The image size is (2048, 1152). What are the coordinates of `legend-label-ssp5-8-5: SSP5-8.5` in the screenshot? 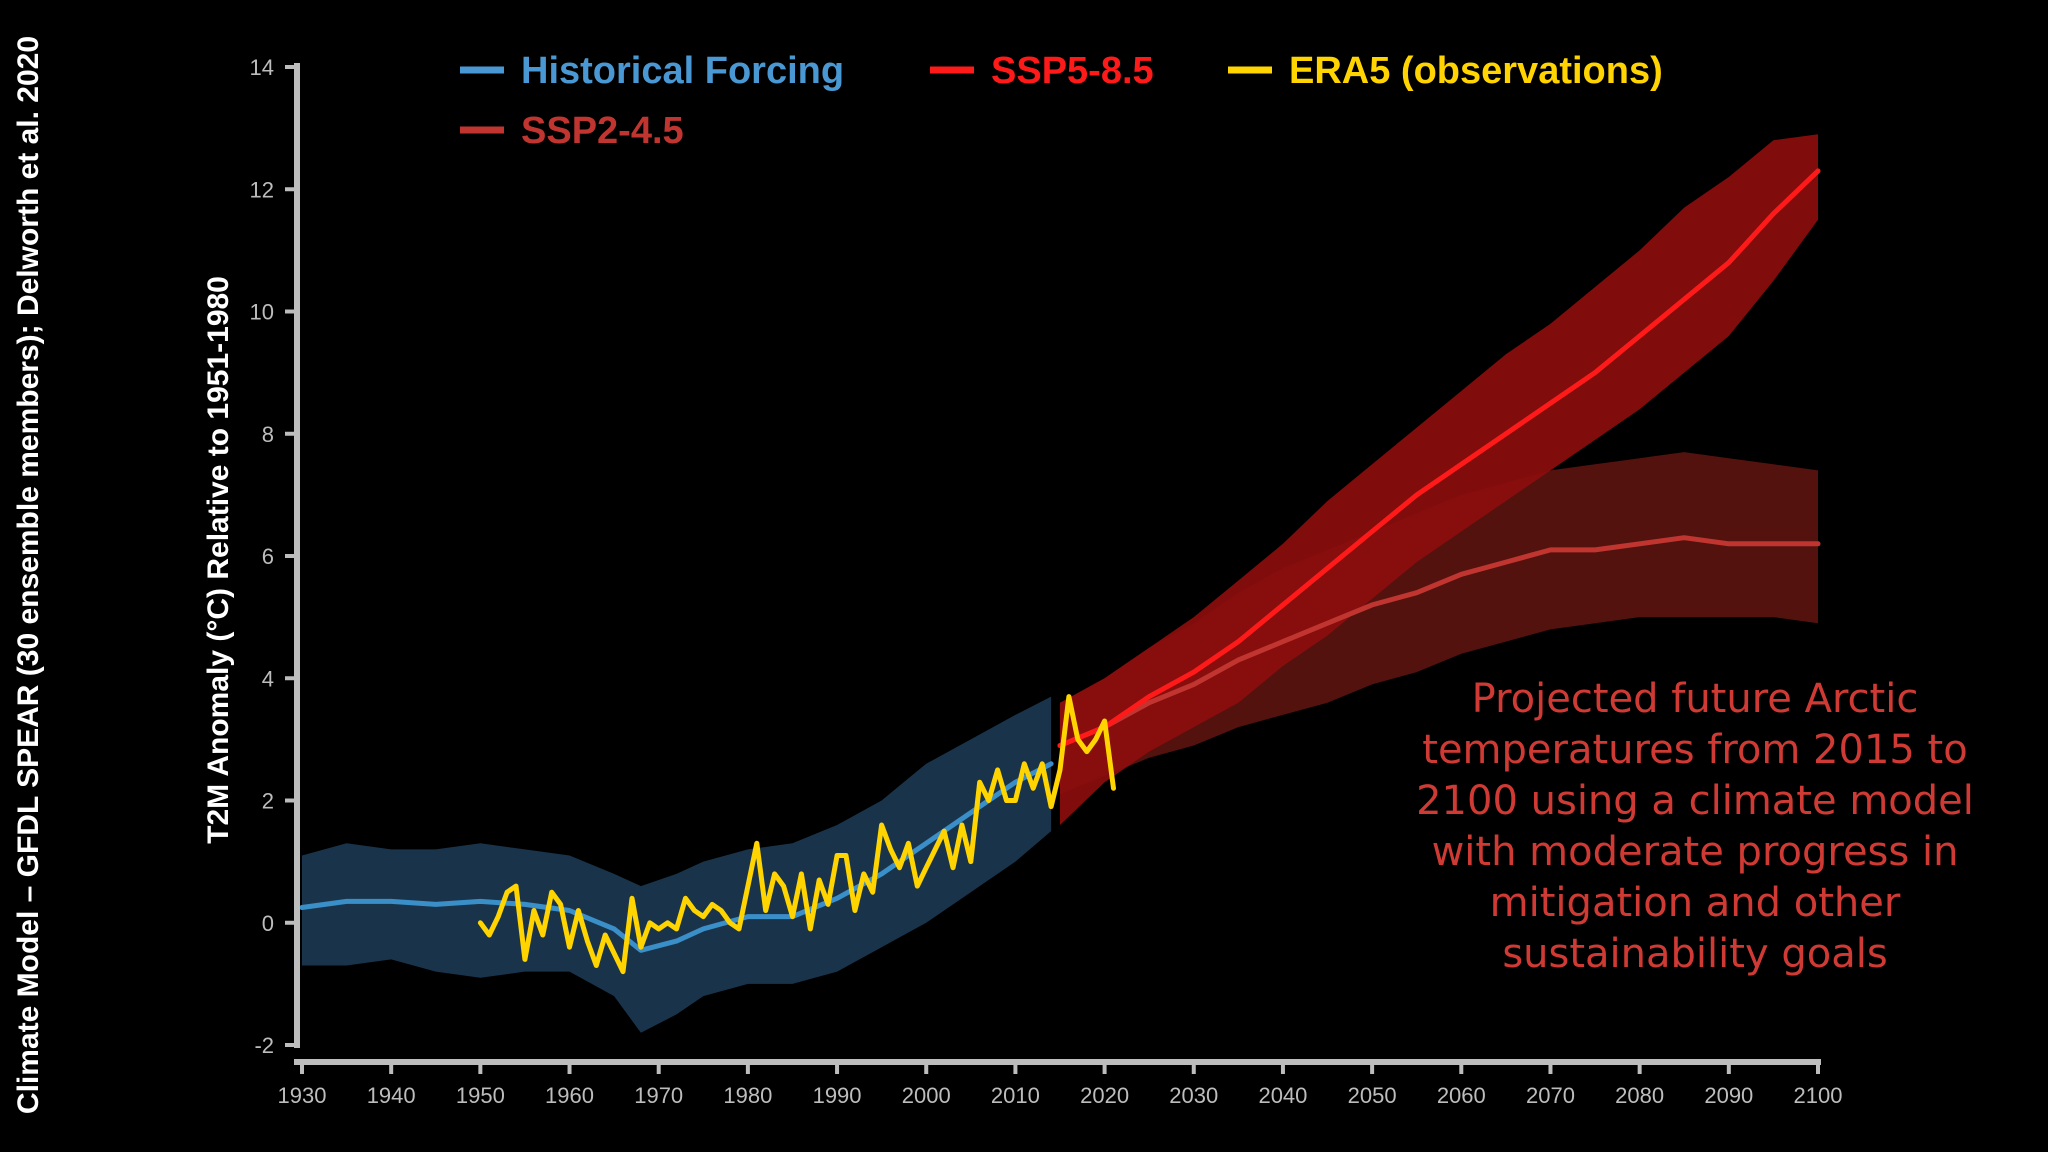 It's located at (1072, 71).